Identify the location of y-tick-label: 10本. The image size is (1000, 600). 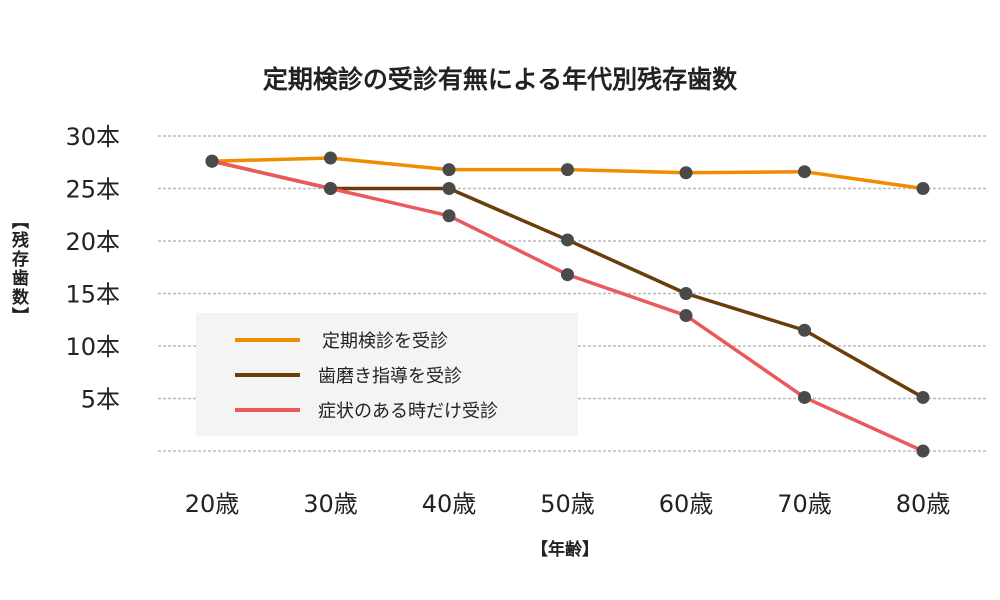
(92, 347).